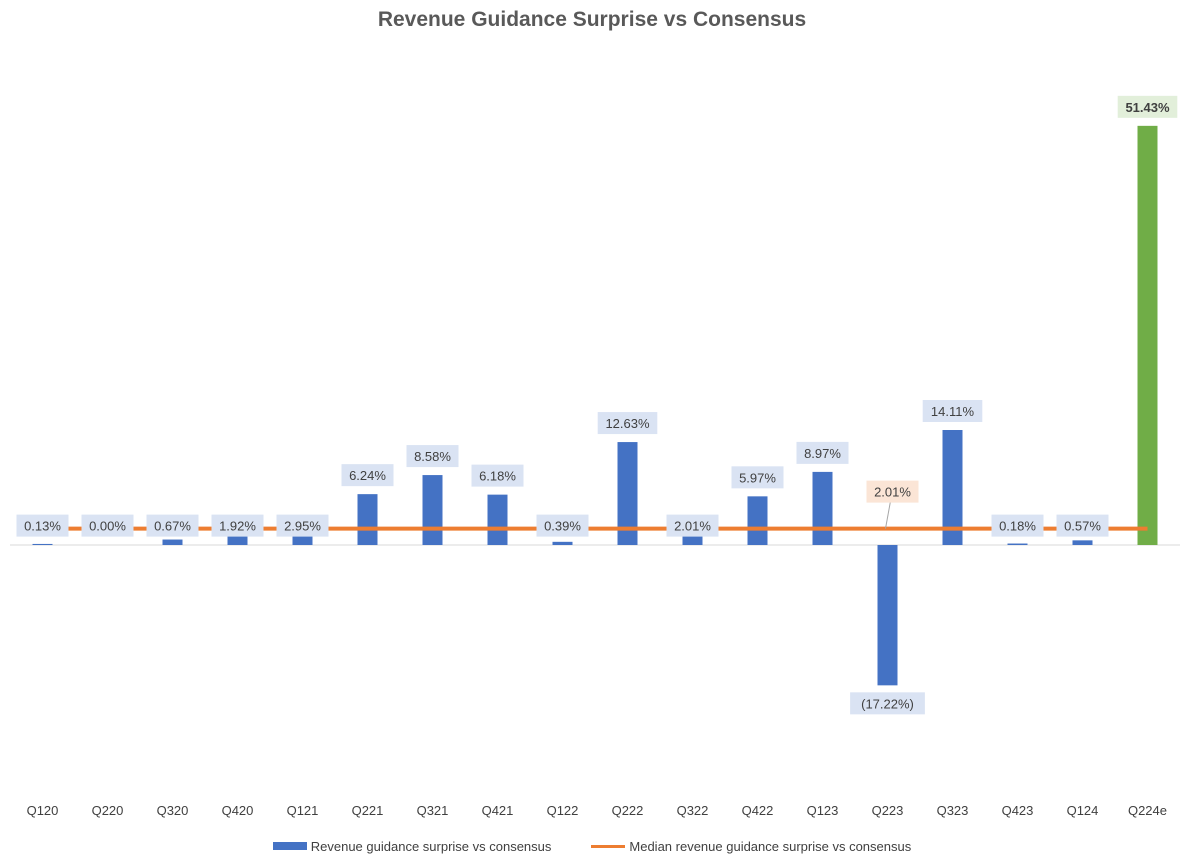 This screenshot has width=1184, height=857. Describe the element at coordinates (43, 810) in the screenshot. I see `x-tick-label-Q120: Q120` at that location.